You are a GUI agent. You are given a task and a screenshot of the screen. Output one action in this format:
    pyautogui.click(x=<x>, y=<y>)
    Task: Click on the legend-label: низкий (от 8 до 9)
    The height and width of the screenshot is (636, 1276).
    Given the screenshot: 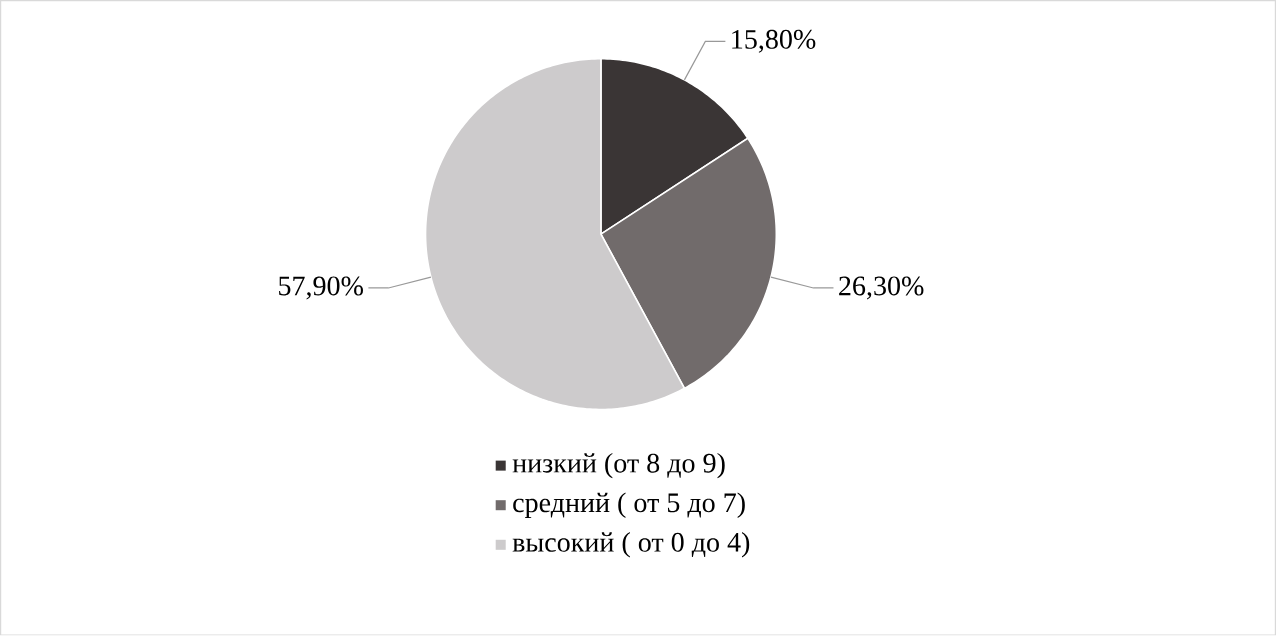 What is the action you would take?
    pyautogui.click(x=618, y=466)
    